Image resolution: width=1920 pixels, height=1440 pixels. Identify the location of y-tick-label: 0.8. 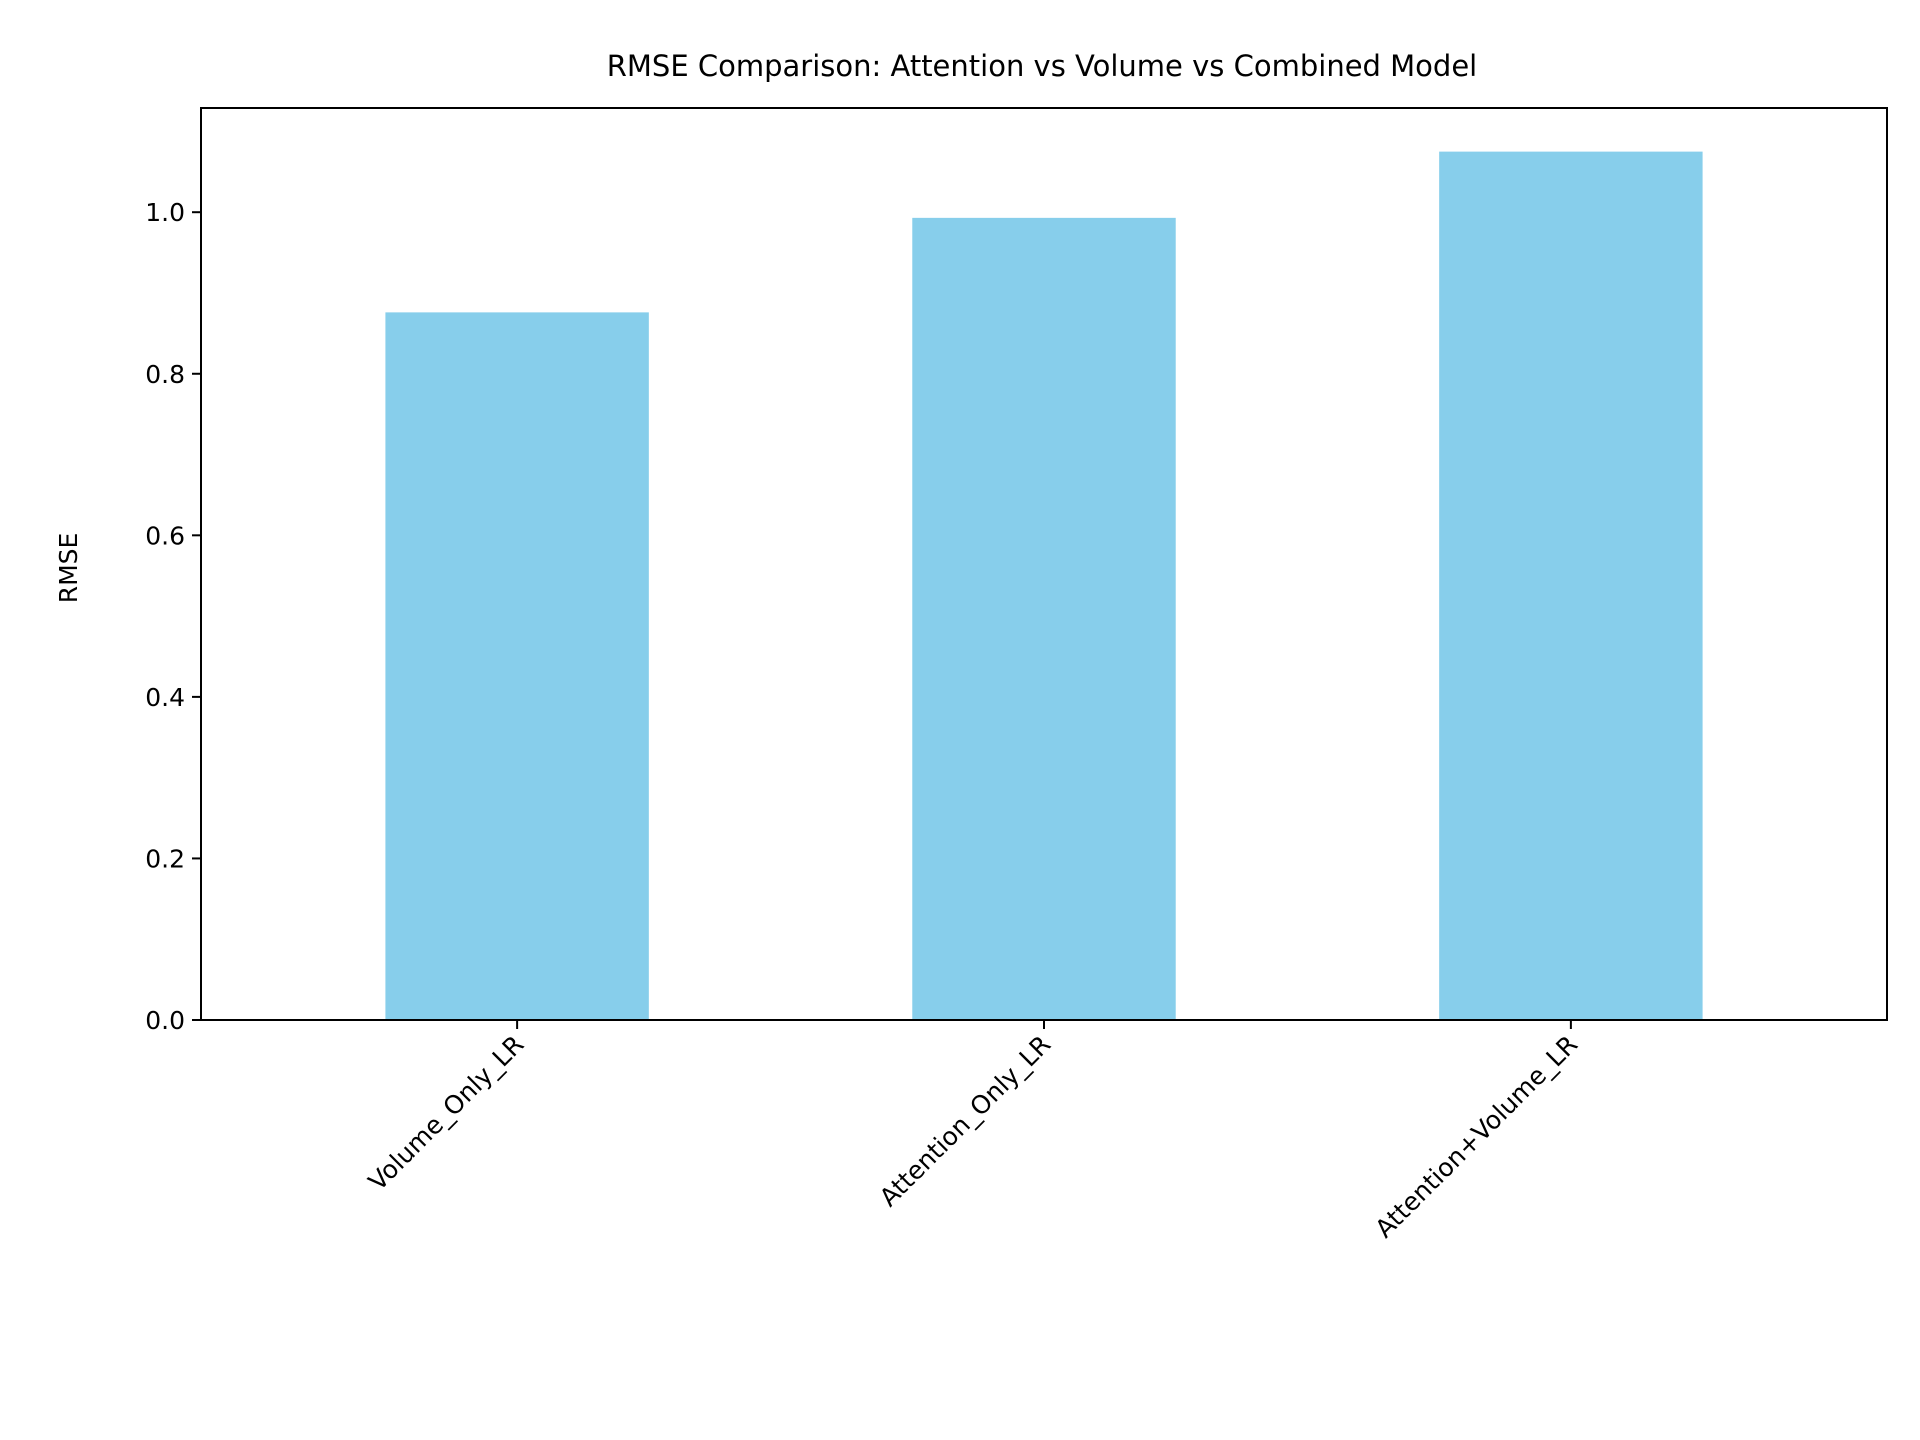
(165, 374).